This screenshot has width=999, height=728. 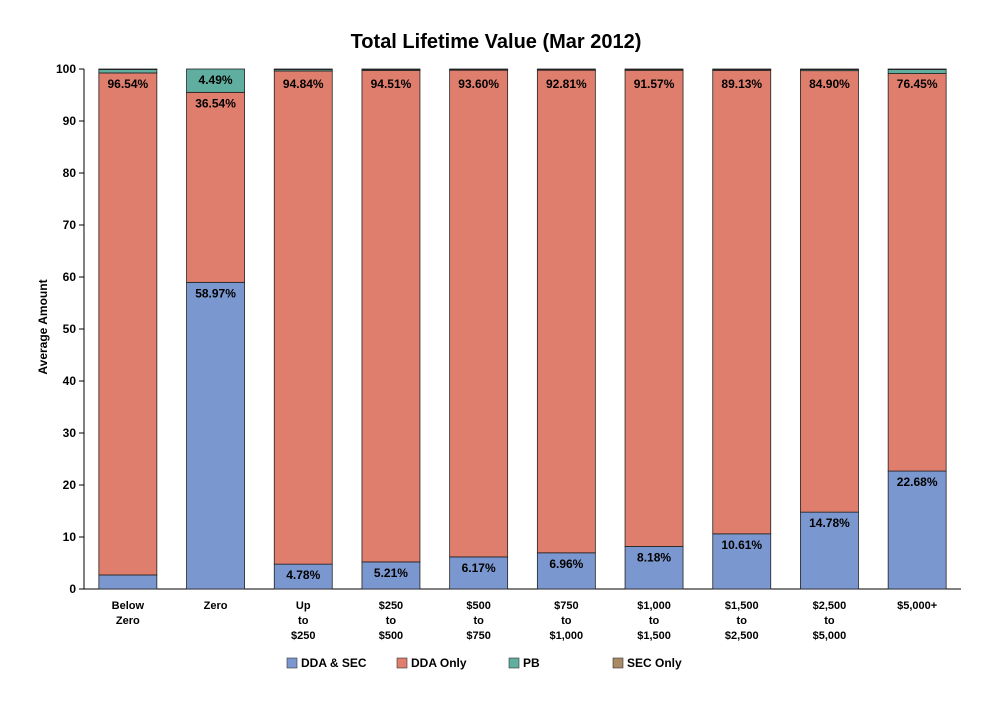 What do you see at coordinates (654, 557) in the screenshot?
I see `data-label: 8.18%` at bounding box center [654, 557].